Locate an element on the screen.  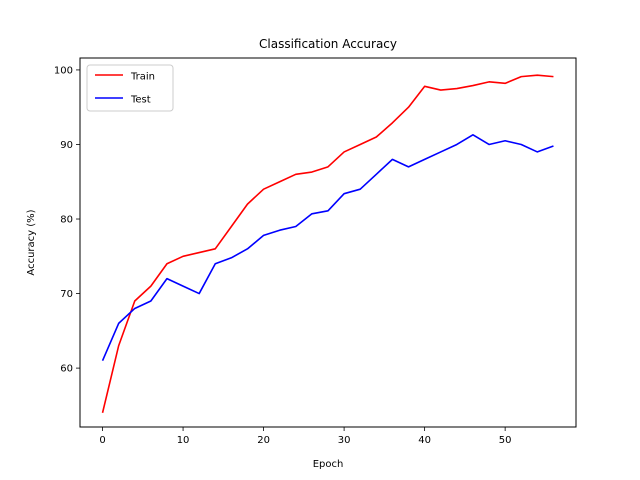
legend-box is located at coordinates (130, 88).